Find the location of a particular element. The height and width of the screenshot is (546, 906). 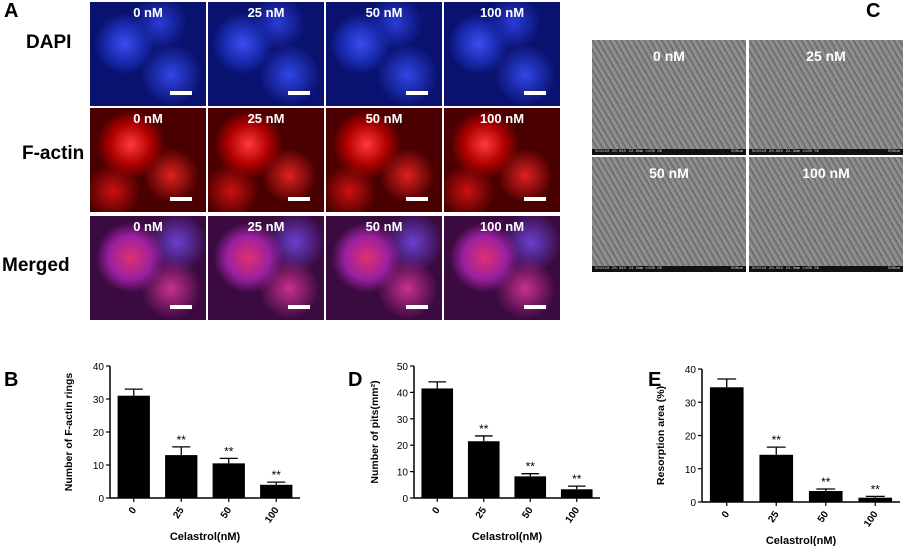

fluorescence-image-f-actin: 50 nM is located at coordinates (384, 160).